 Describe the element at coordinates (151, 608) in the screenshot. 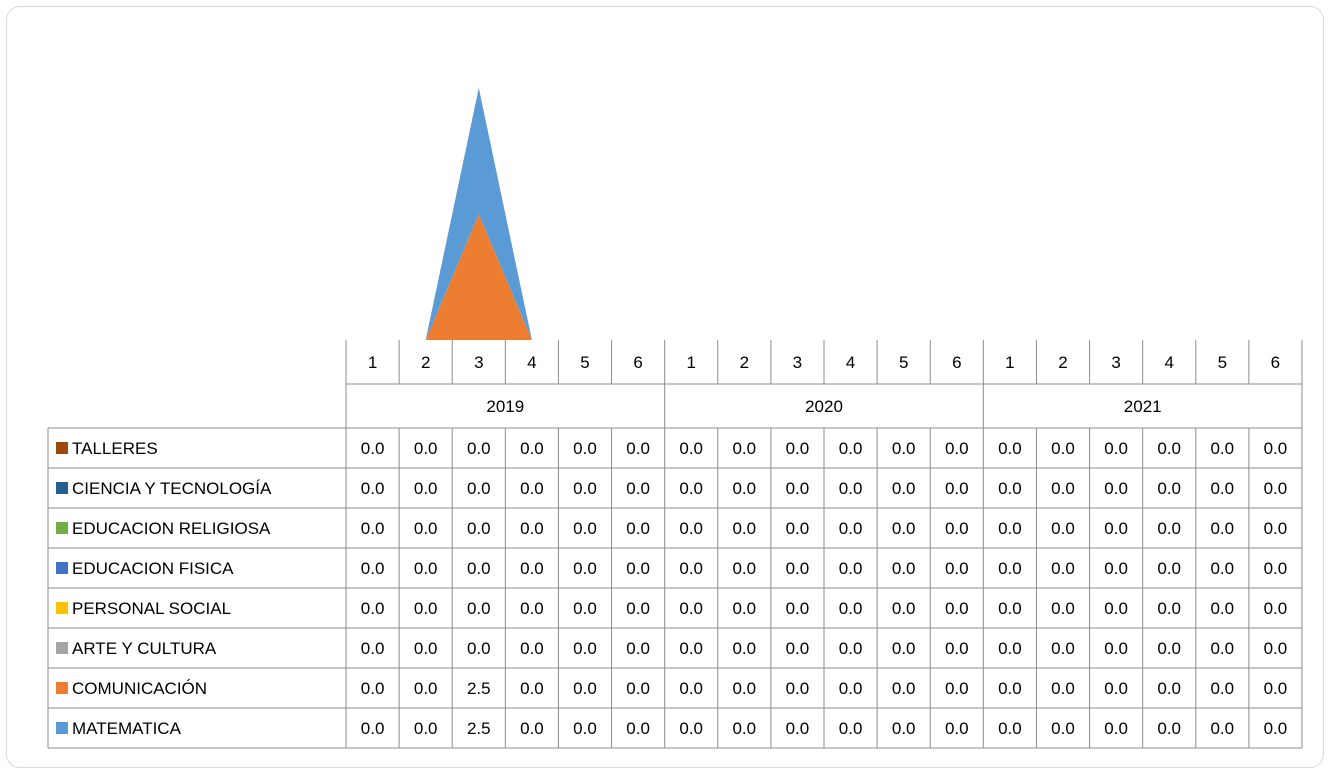

I see `legend-label-personal-social: PERSONAL SOCIAL` at that location.